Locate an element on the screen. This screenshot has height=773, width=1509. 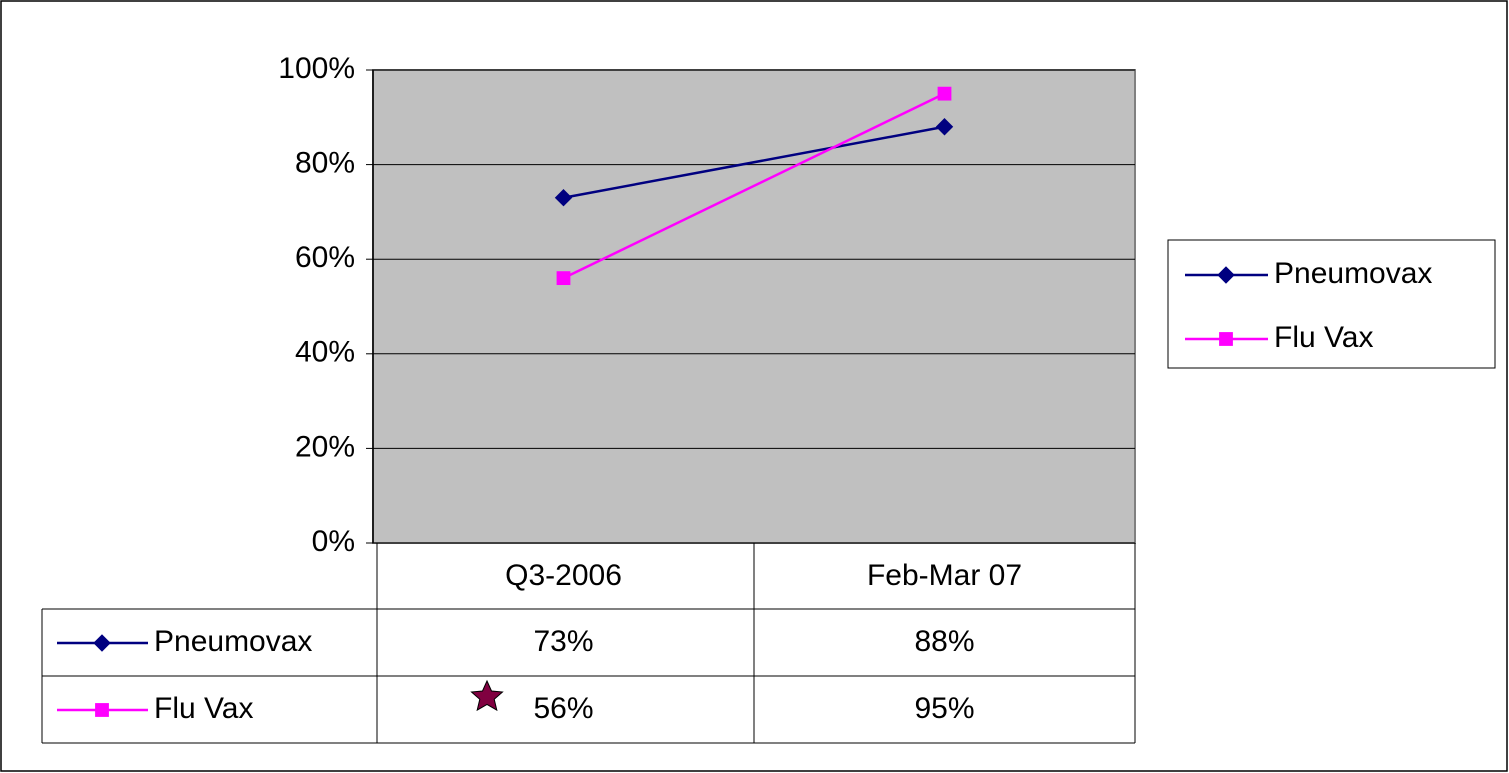
y-tick-label: 40% is located at coordinates (325, 352).